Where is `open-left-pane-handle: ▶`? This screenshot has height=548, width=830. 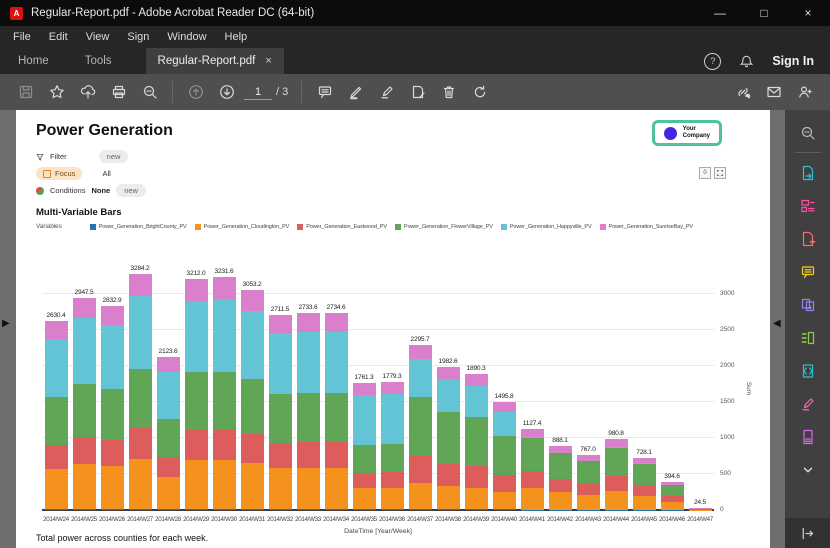
open-left-pane-handle: ▶ is located at coordinates (6, 323).